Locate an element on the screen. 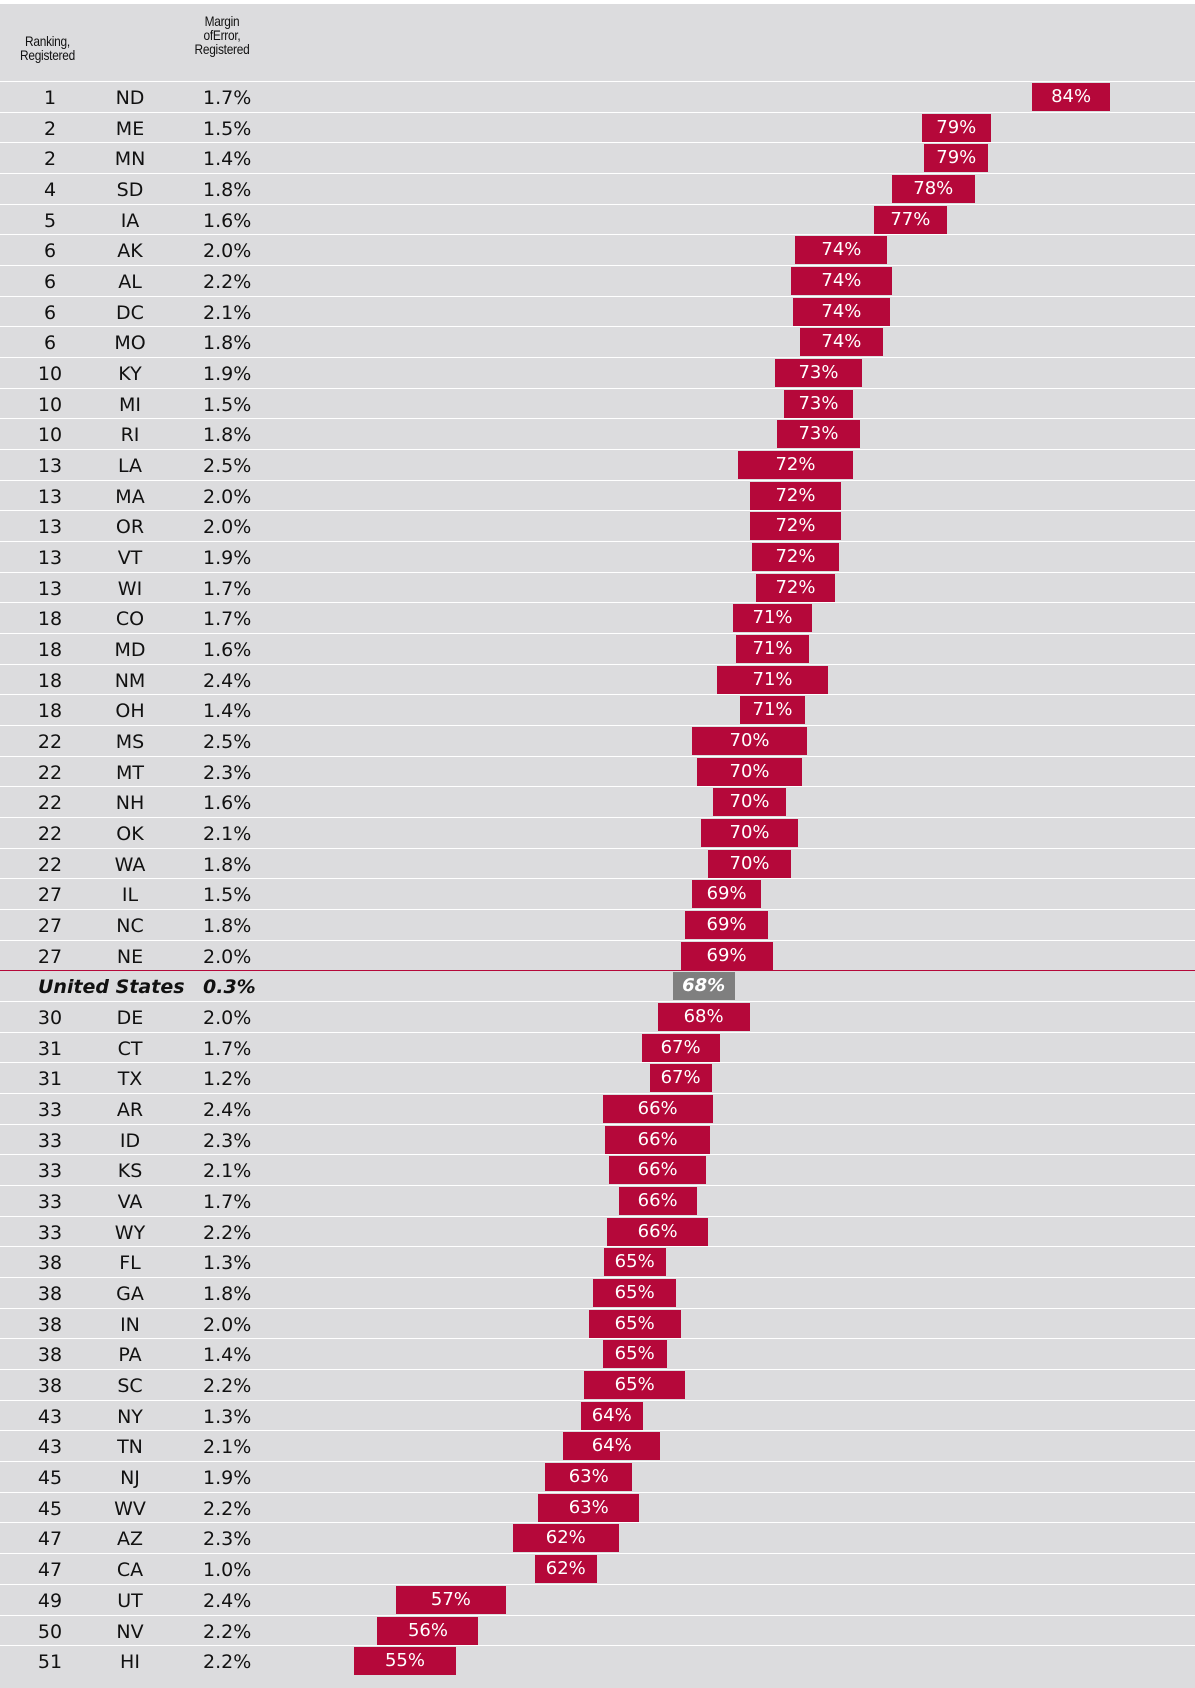 This screenshot has width=1195, height=1688. value-label: 69% is located at coordinates (726, 894).